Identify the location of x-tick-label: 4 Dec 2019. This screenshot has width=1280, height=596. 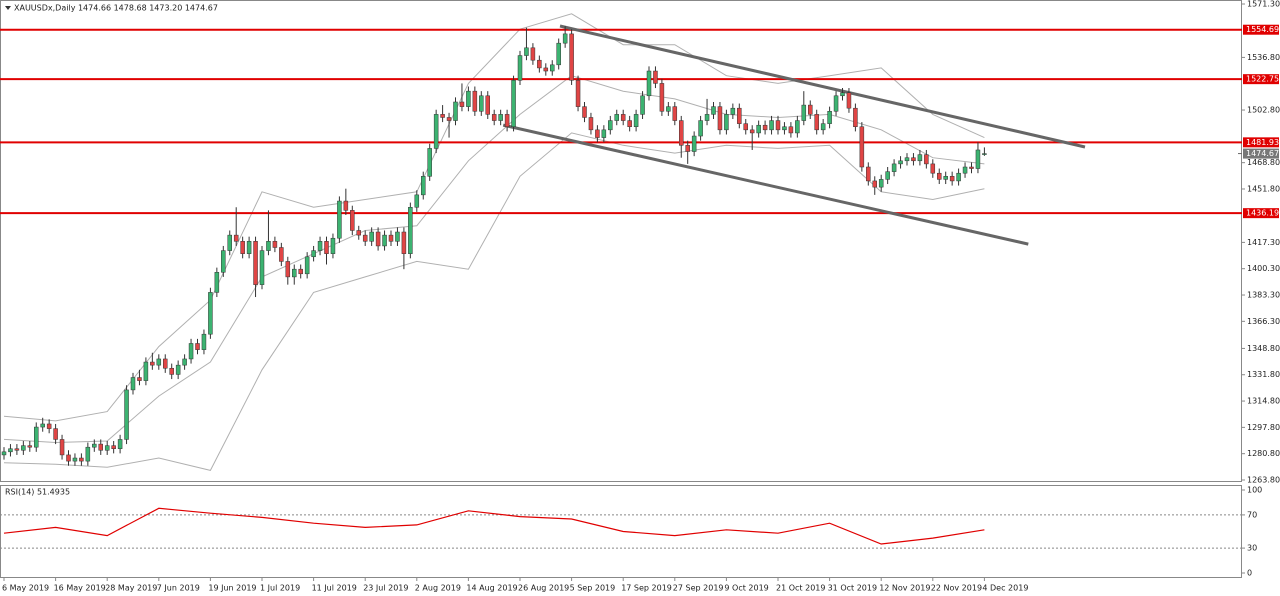
(1005, 588).